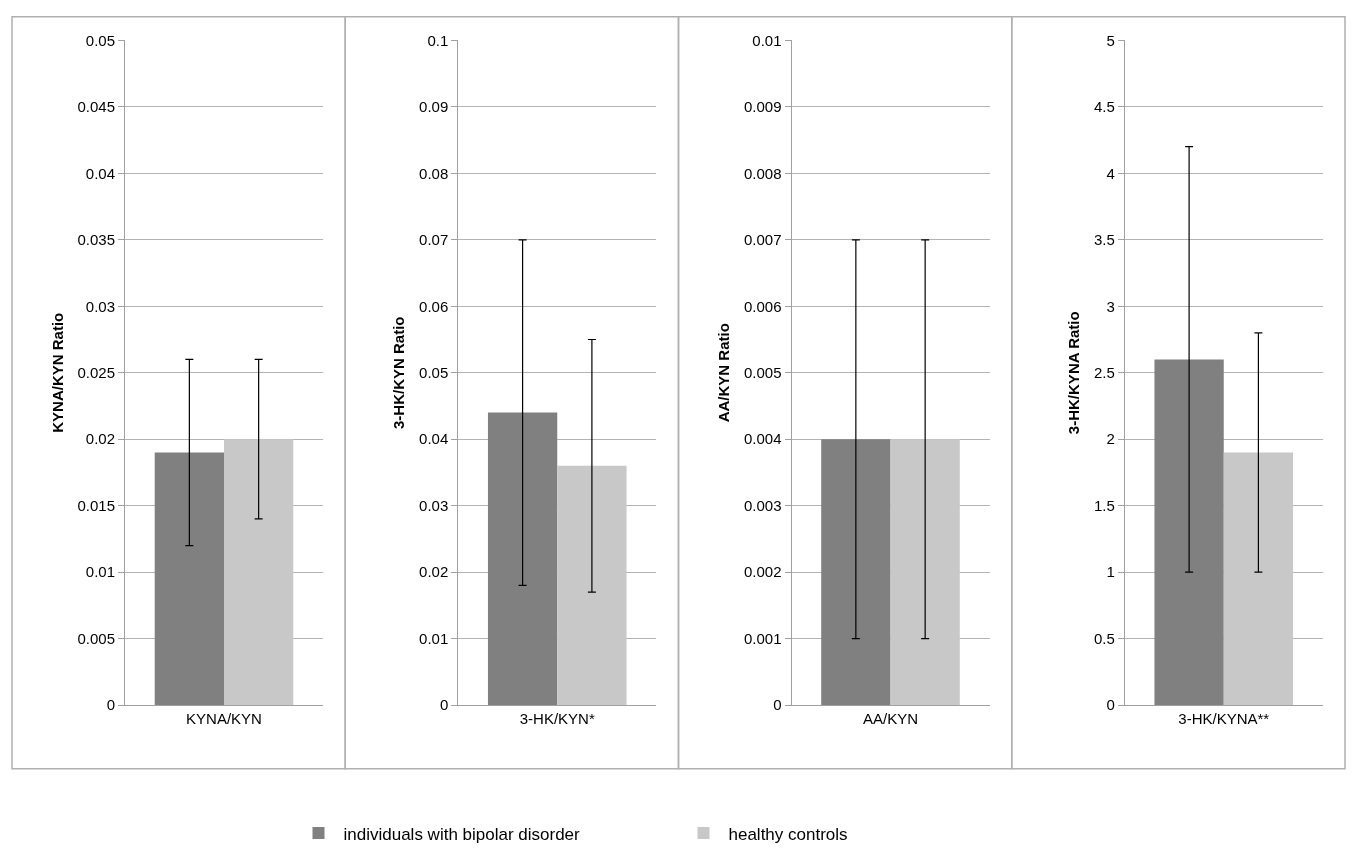 This screenshot has width=1357, height=867. I want to click on y-tick-label: 4.5, so click(1104, 107).